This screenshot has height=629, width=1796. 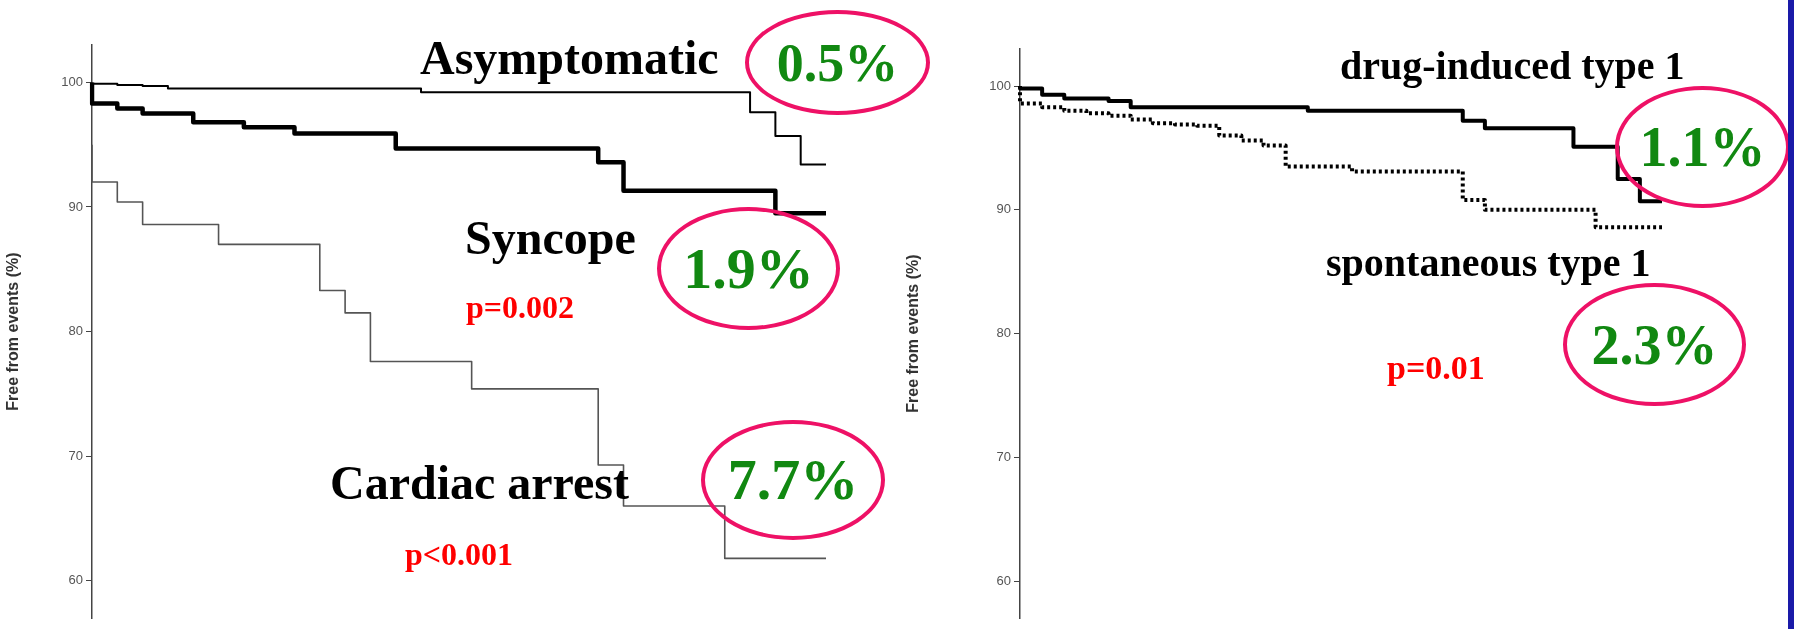 I want to click on annotation: 0.5%, so click(x=837, y=62).